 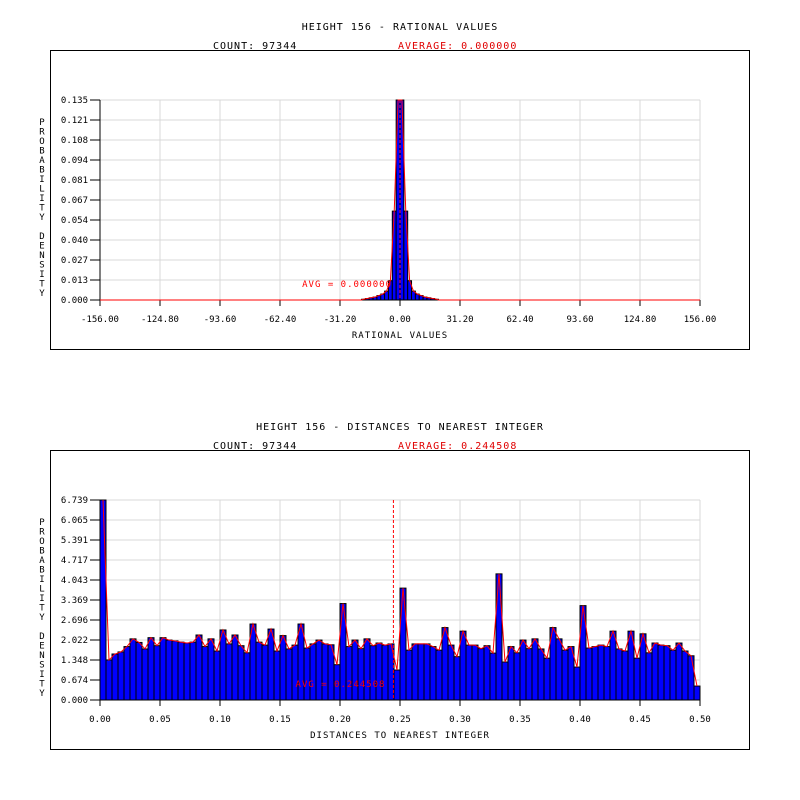 What do you see at coordinates (74, 701) in the screenshot?
I see `y-tick-label: 0.000` at bounding box center [74, 701].